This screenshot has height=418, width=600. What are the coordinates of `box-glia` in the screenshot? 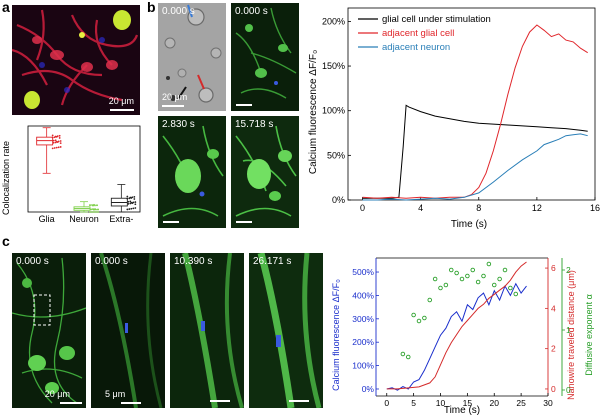 It's located at (49, 150).